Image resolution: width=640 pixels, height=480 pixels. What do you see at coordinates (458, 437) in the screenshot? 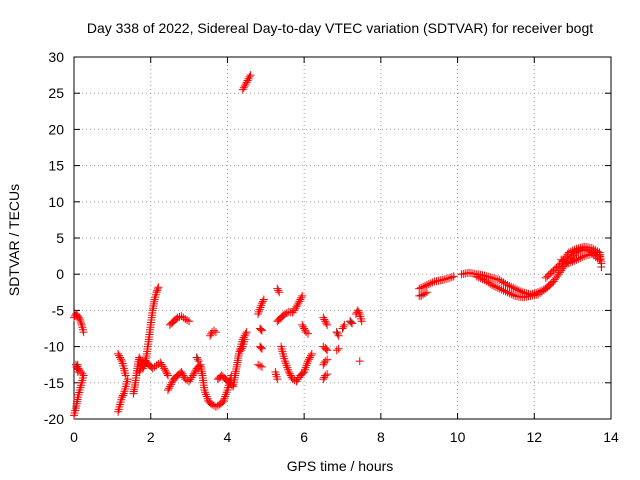
I see `x-tick-label: 10` at bounding box center [458, 437].